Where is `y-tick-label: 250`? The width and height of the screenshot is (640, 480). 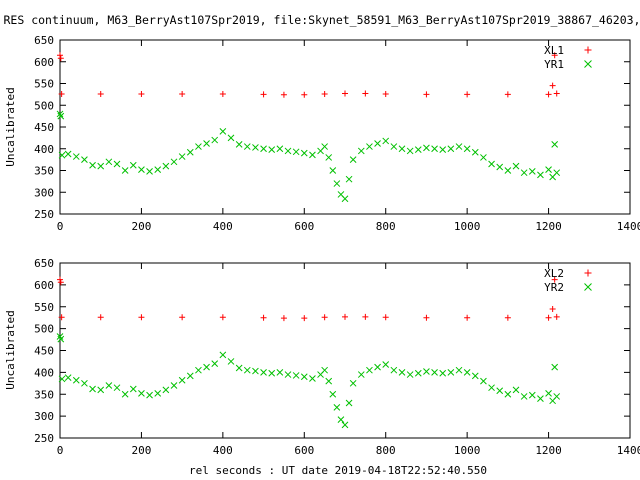
y-tick-label: 250 is located at coordinates (44, 214).